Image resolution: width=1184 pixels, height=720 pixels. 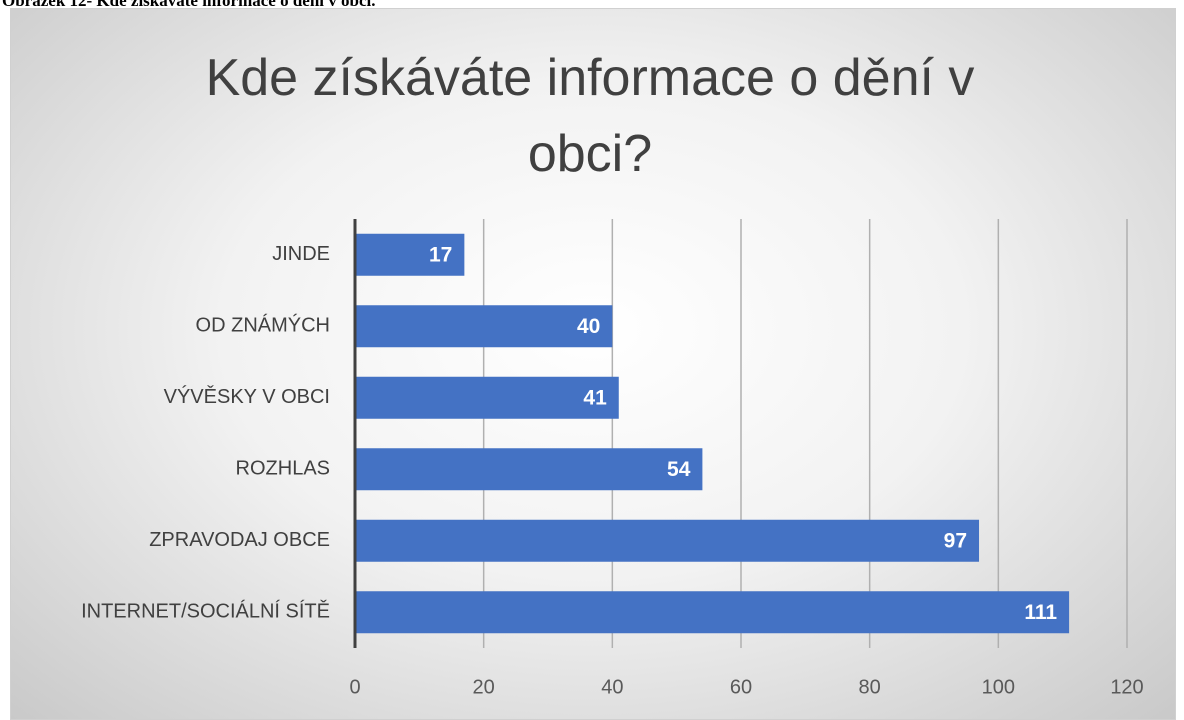 What do you see at coordinates (440, 254) in the screenshot?
I see `value-label: 17` at bounding box center [440, 254].